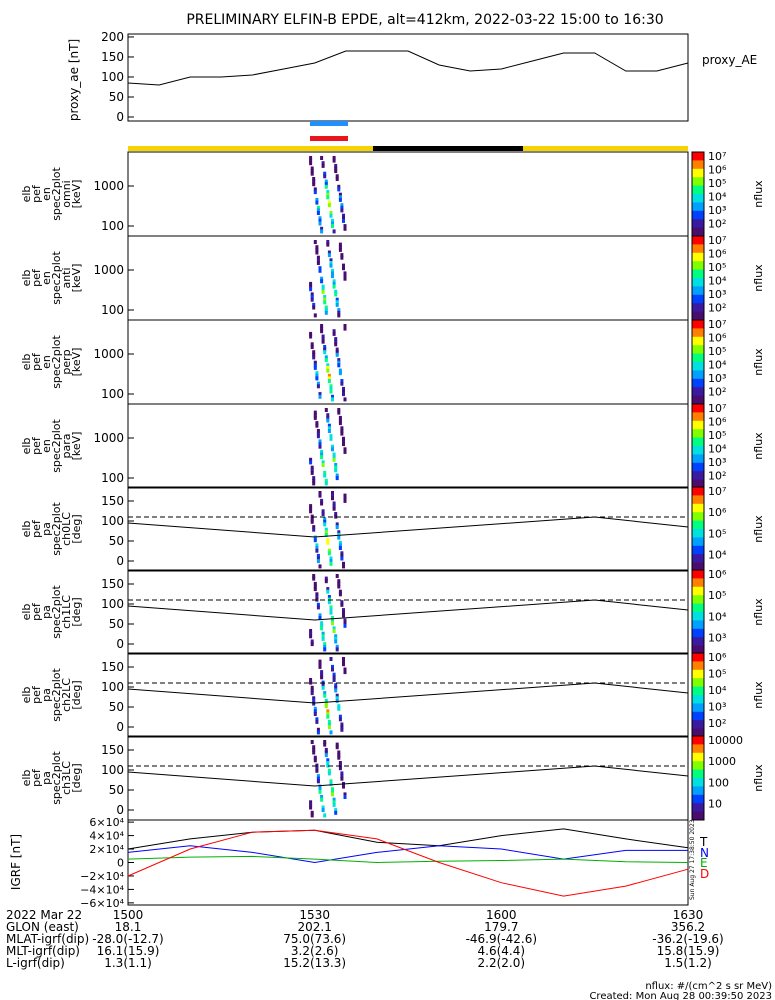 The width and height of the screenshot is (775, 1000). What do you see at coordinates (116, 707) in the screenshot?
I see `panel-tick-label: 50` at bounding box center [116, 707].